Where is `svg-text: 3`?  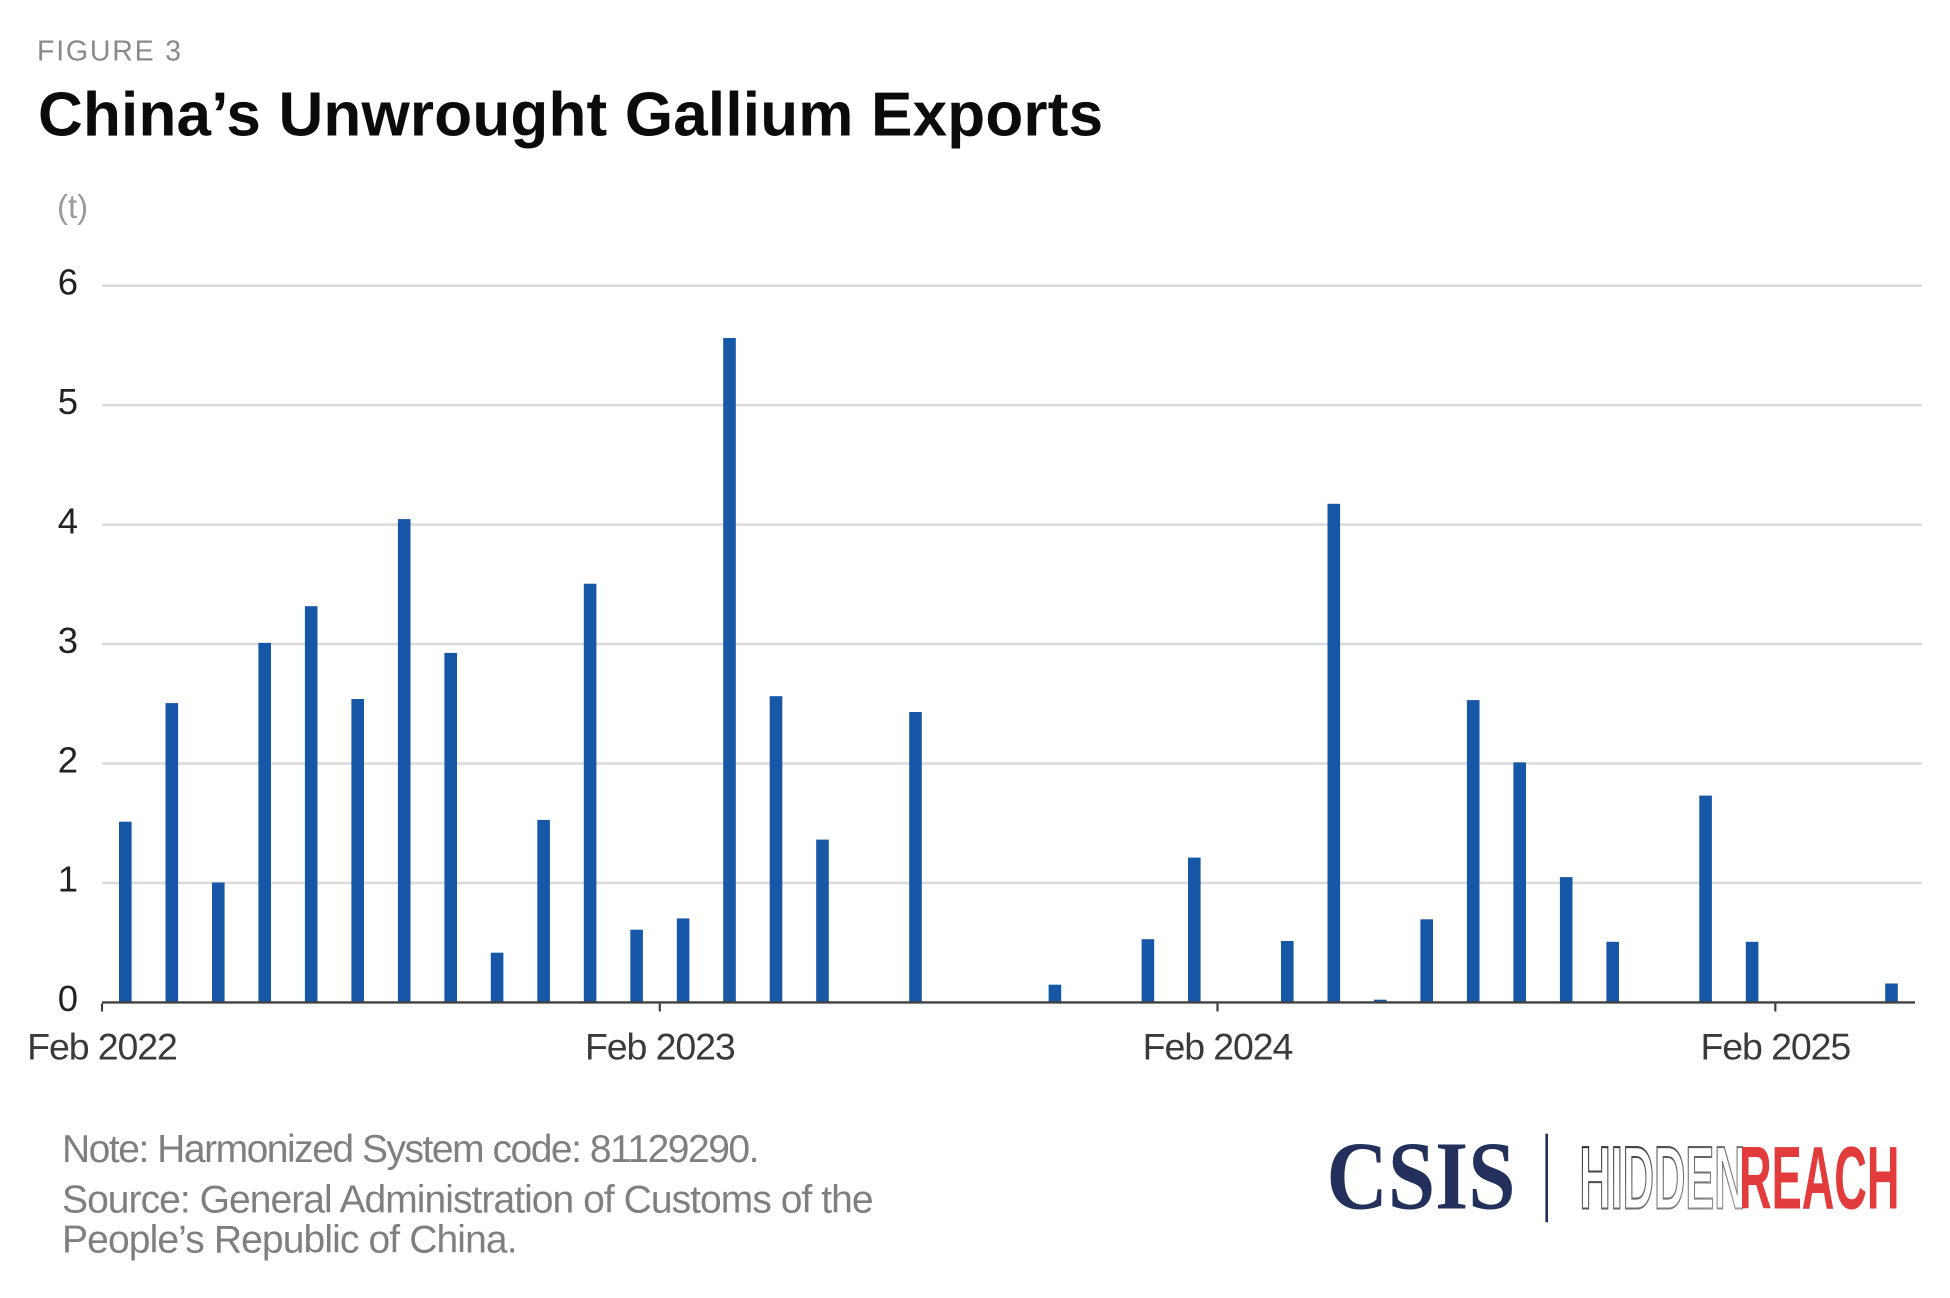
svg-text: 3 is located at coordinates (68, 640).